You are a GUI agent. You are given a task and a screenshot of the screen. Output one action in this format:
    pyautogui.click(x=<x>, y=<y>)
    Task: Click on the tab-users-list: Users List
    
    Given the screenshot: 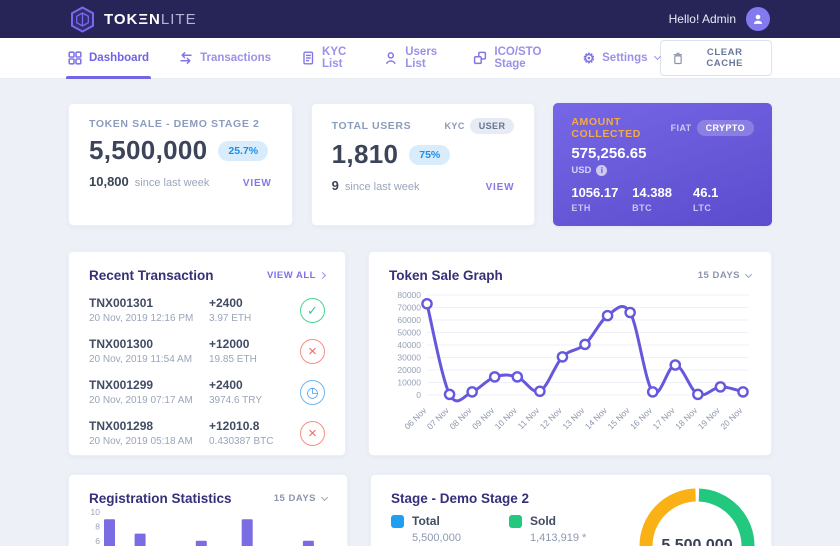 What is the action you would take?
    pyautogui.click(x=413, y=58)
    